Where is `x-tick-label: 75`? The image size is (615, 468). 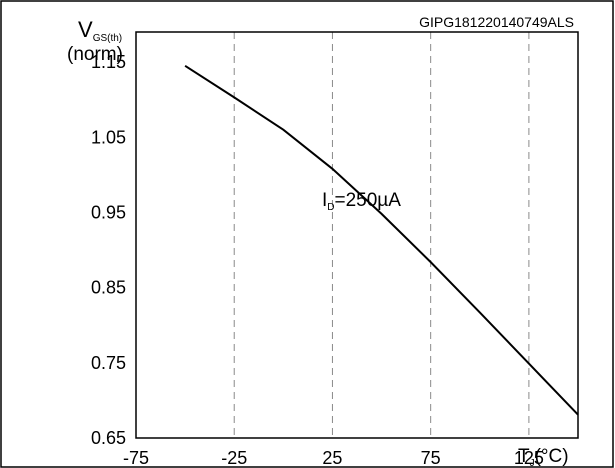
x-tick-label: 75 is located at coordinates (431, 458).